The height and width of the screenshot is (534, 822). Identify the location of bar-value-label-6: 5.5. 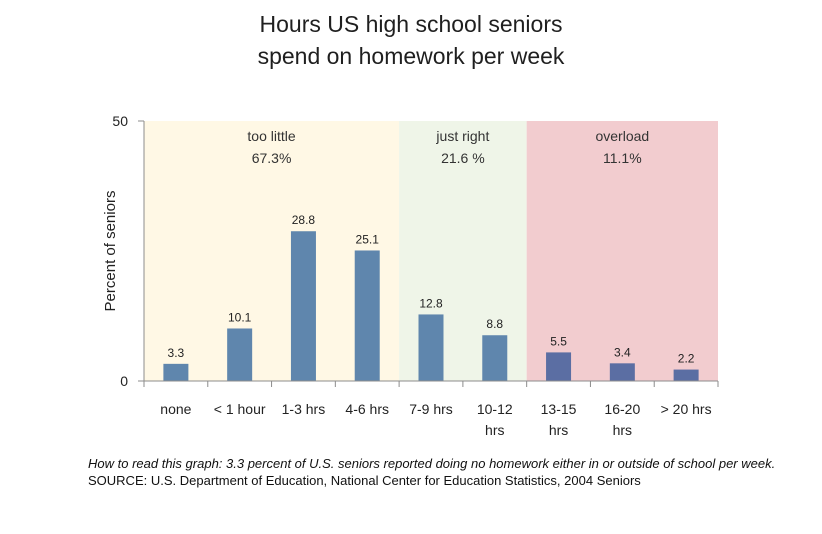
(558, 341).